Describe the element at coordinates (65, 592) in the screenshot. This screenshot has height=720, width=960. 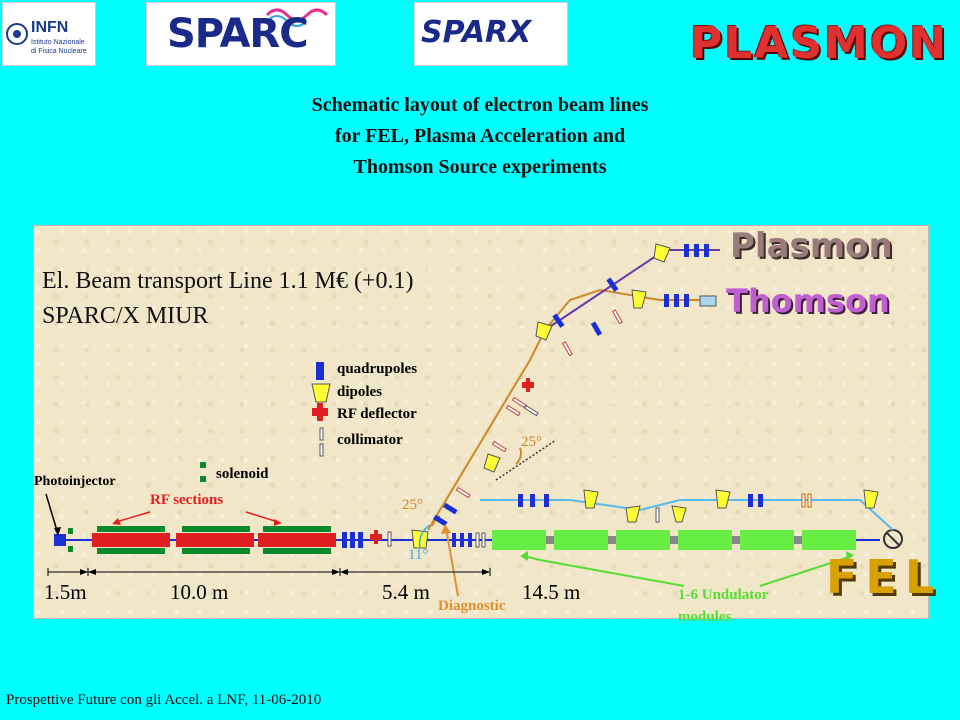
I see `distance-1-label: 1.5m` at that location.